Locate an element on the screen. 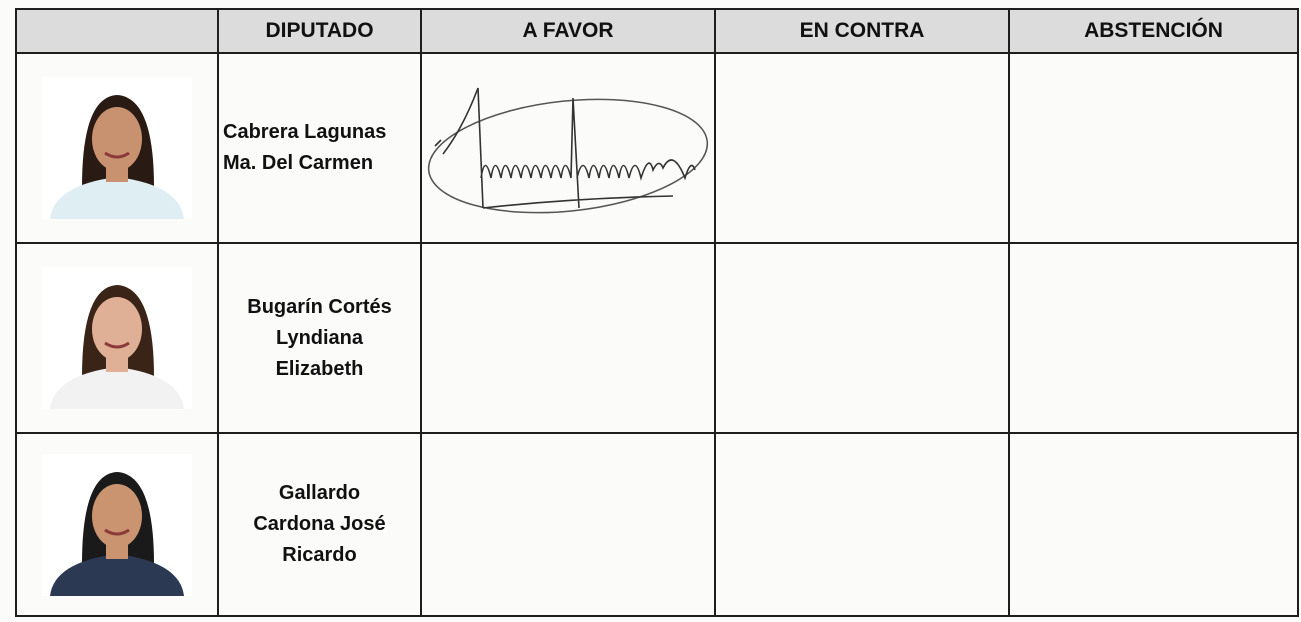 The width and height of the screenshot is (1301, 622). column-header: EN CONTRA is located at coordinates (862, 31).